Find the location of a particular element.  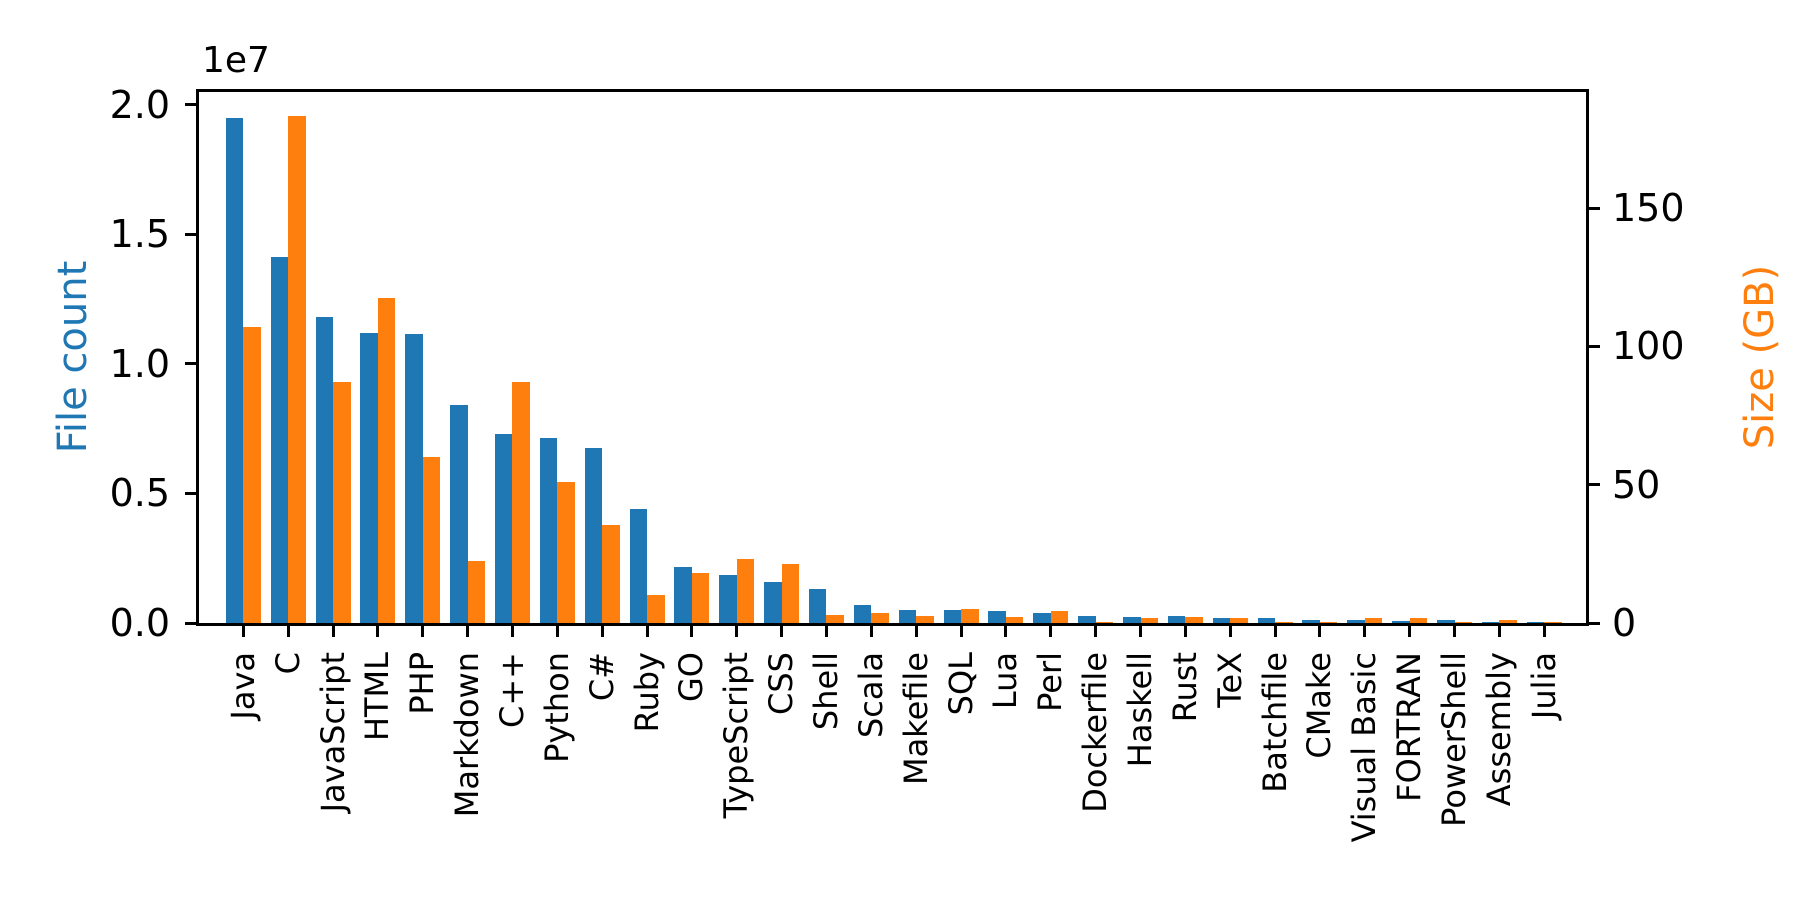

y-tick-label-left: 0.0 is located at coordinates (139, 623).